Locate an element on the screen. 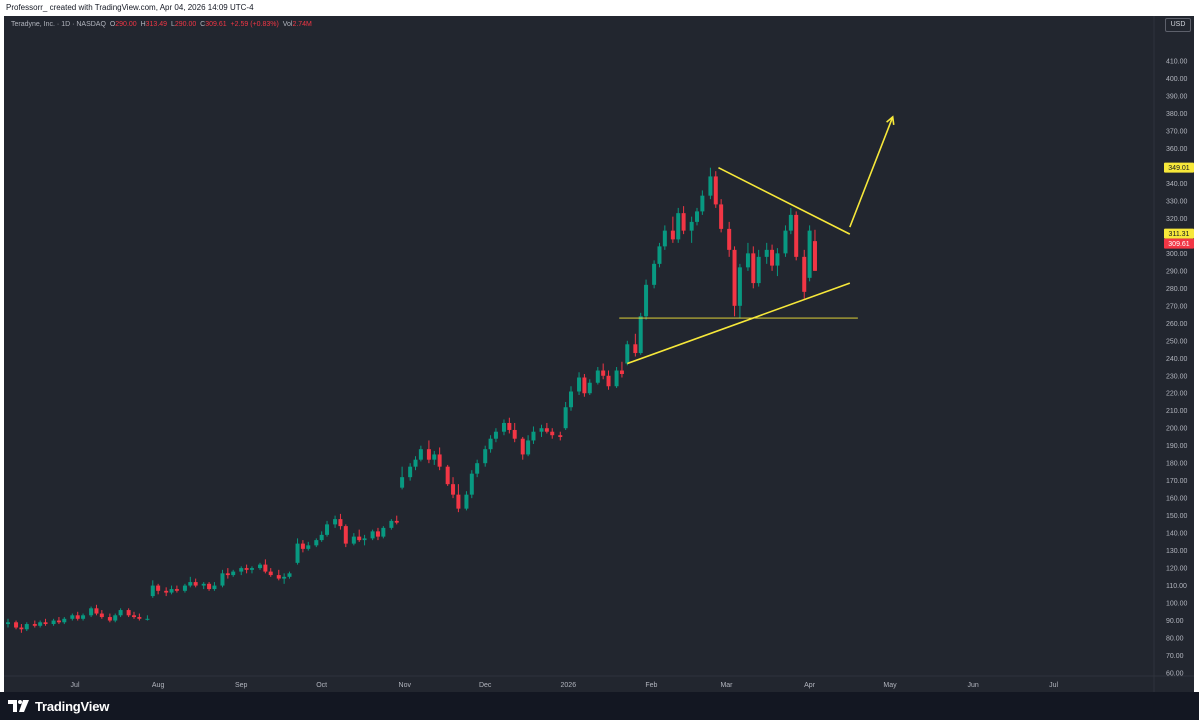 Image resolution: width=1199 pixels, height=720 pixels. legend-symbol: Teradyne, Inc. · 1D · NASDAQ is located at coordinates (58, 24).